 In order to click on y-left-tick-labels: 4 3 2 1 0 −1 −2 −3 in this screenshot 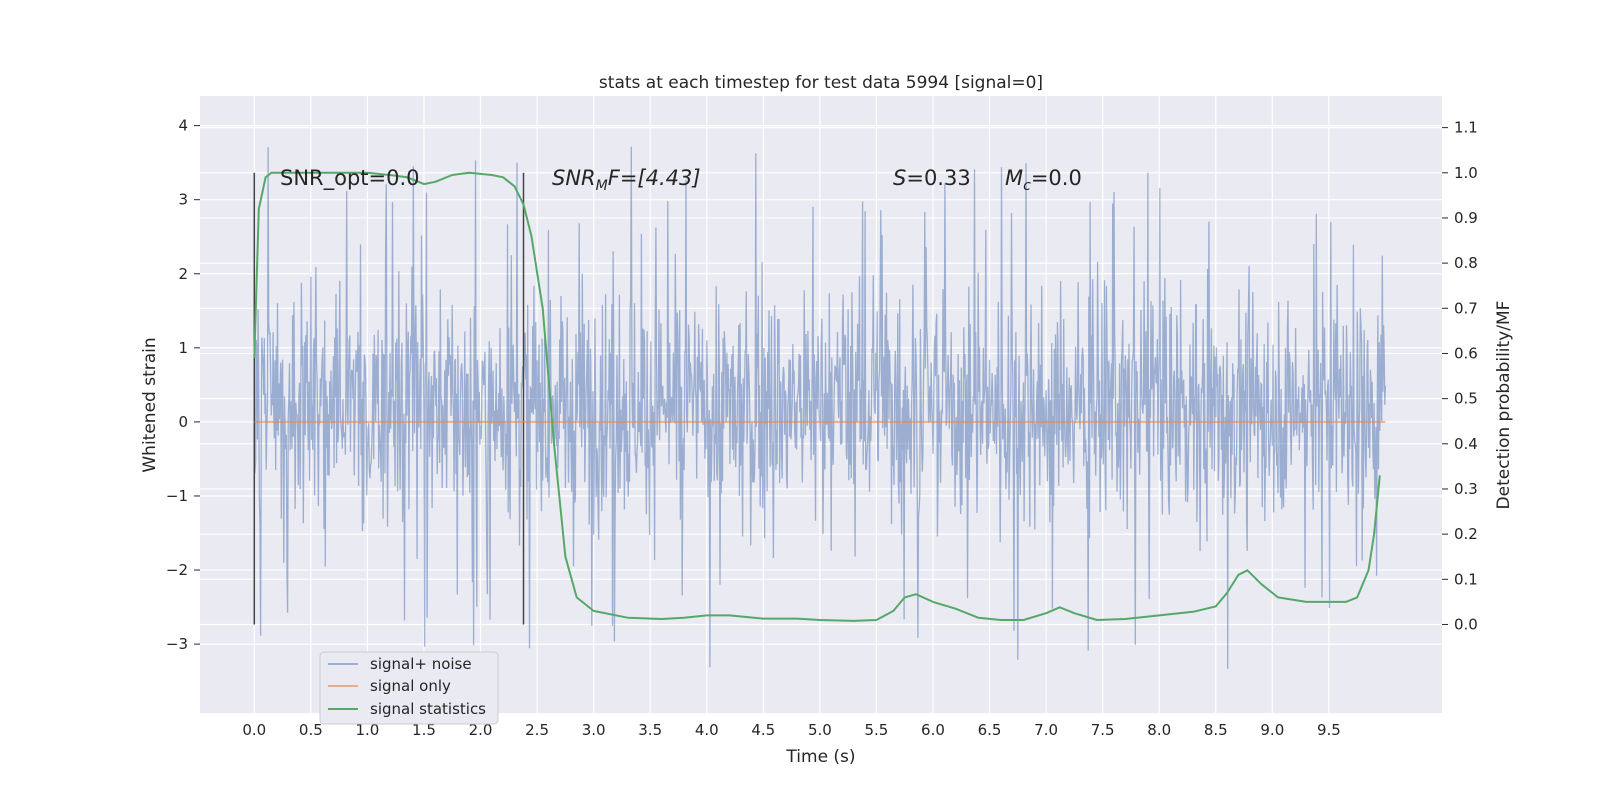, I will do `click(177, 385)`.